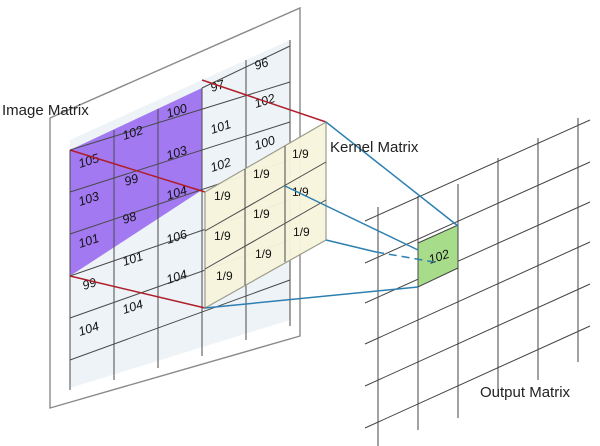 The height and width of the screenshot is (446, 600). I want to click on kernel-matrix-label: Kernel Matrix, so click(374, 147).